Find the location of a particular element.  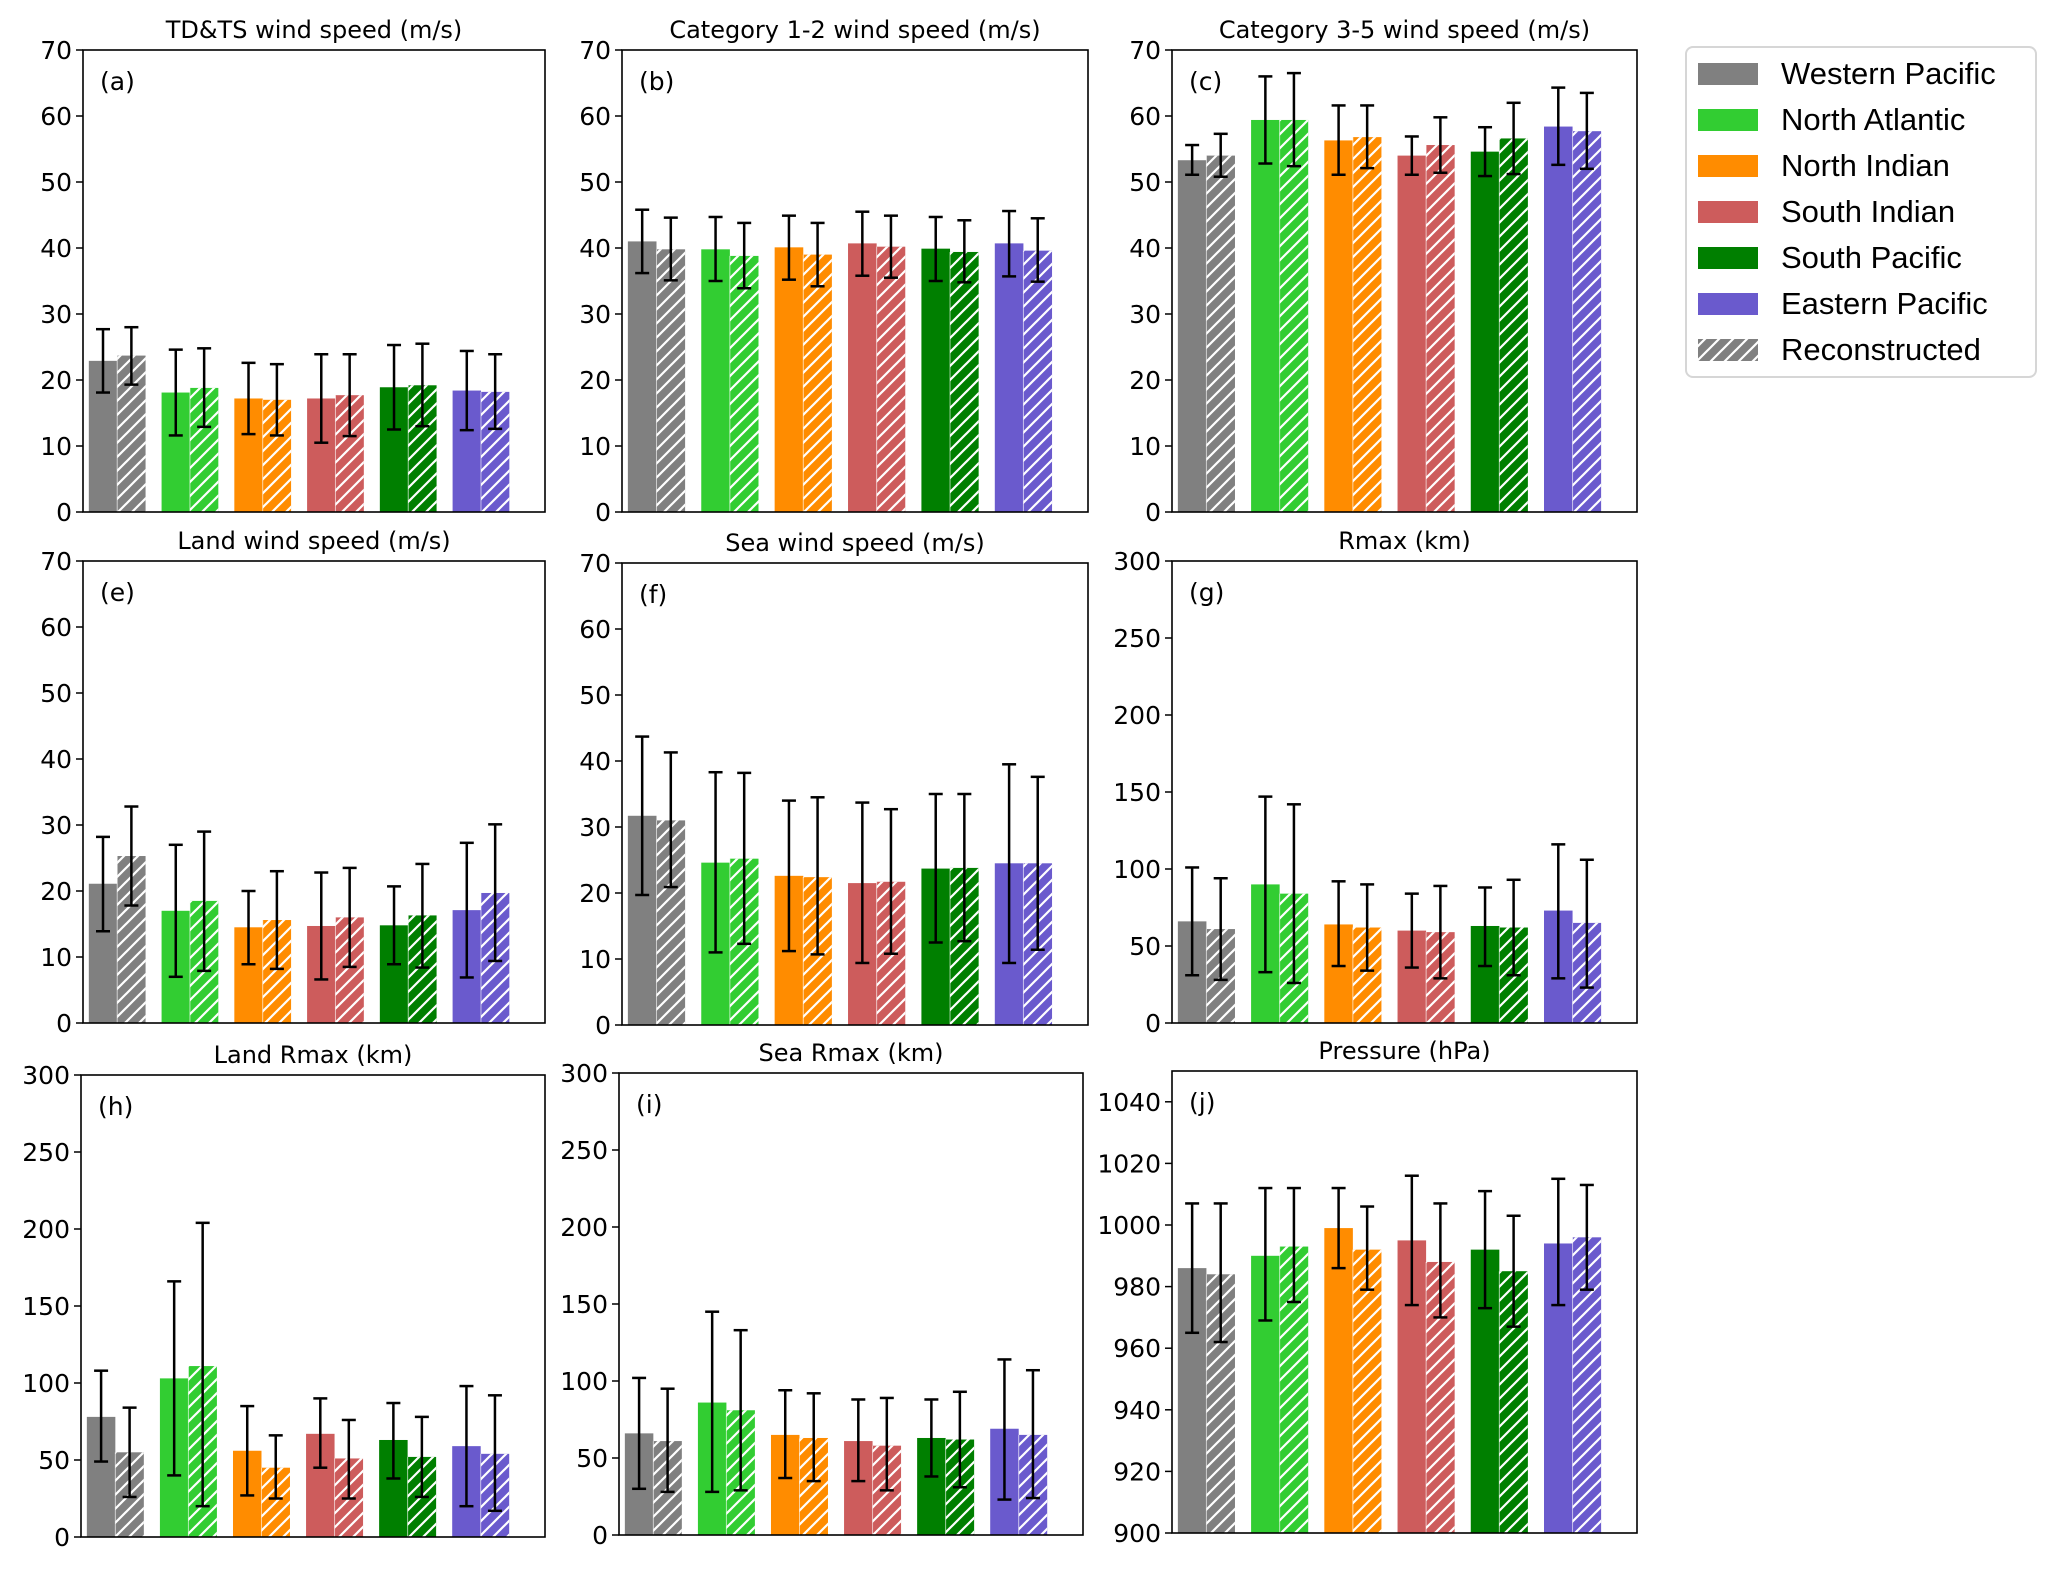

y-tick-label: 300 is located at coordinates (1137, 561).